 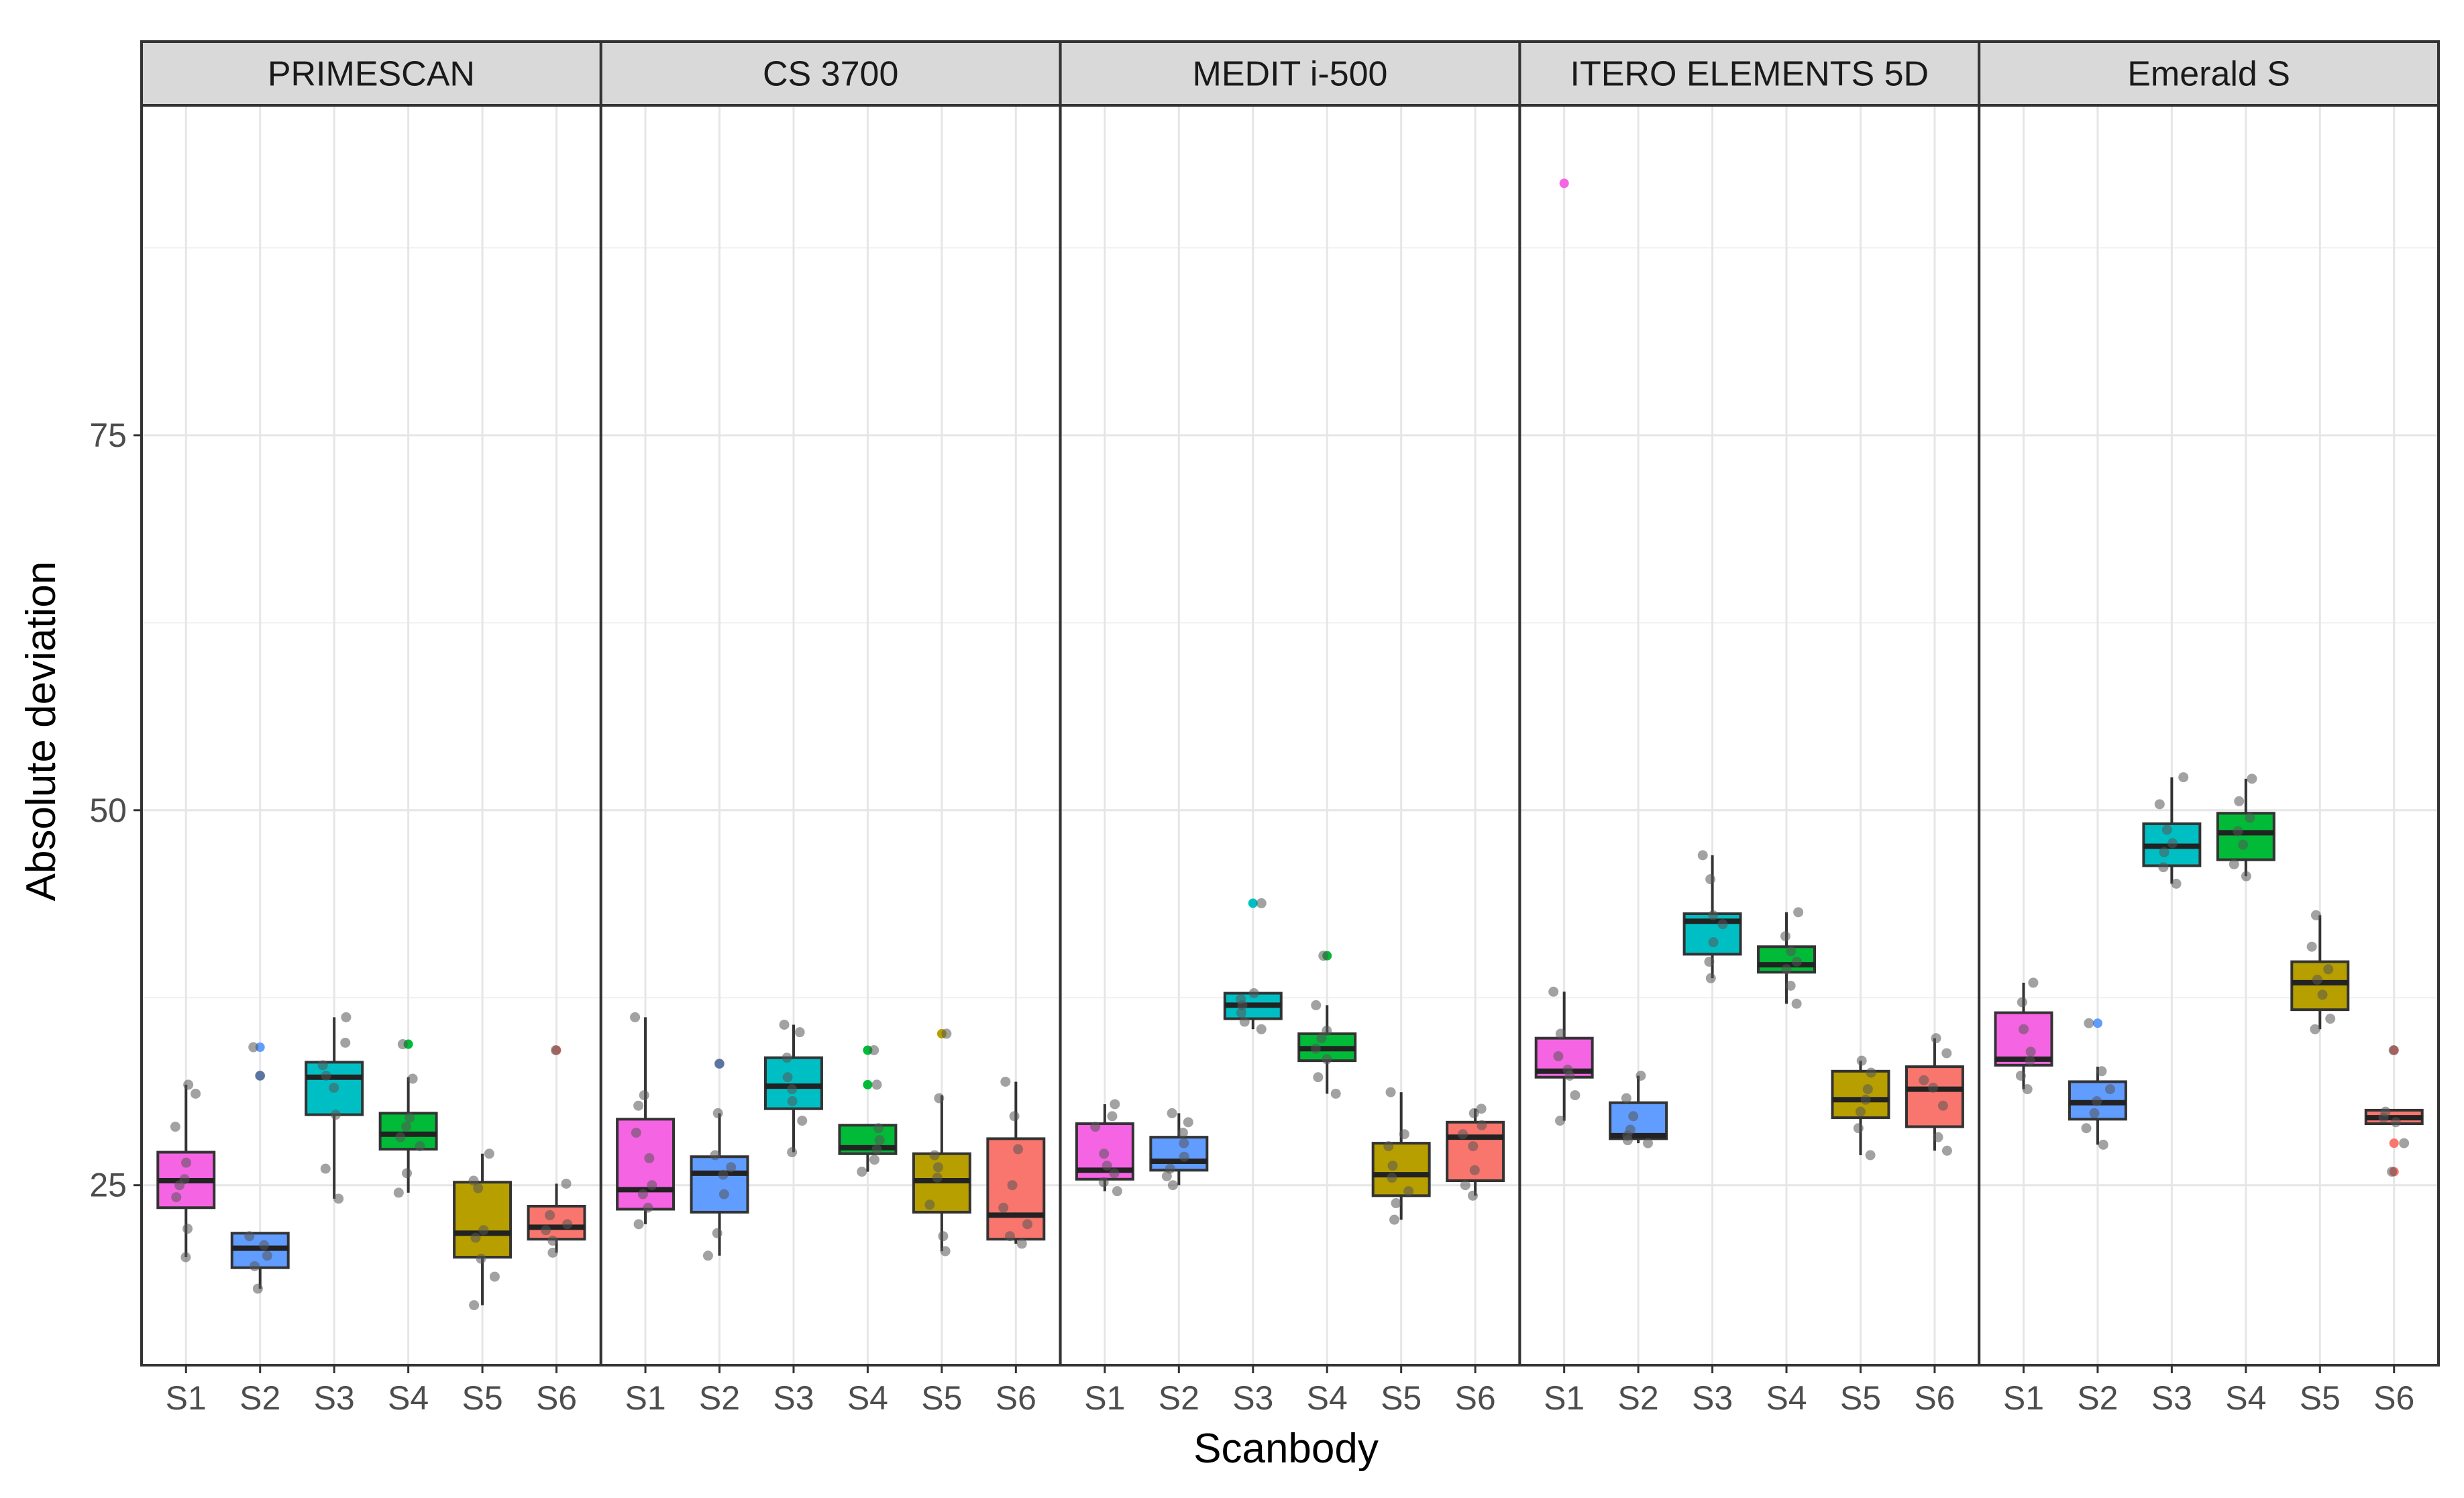 What do you see at coordinates (2209, 73) in the screenshot?
I see `strip-background` at bounding box center [2209, 73].